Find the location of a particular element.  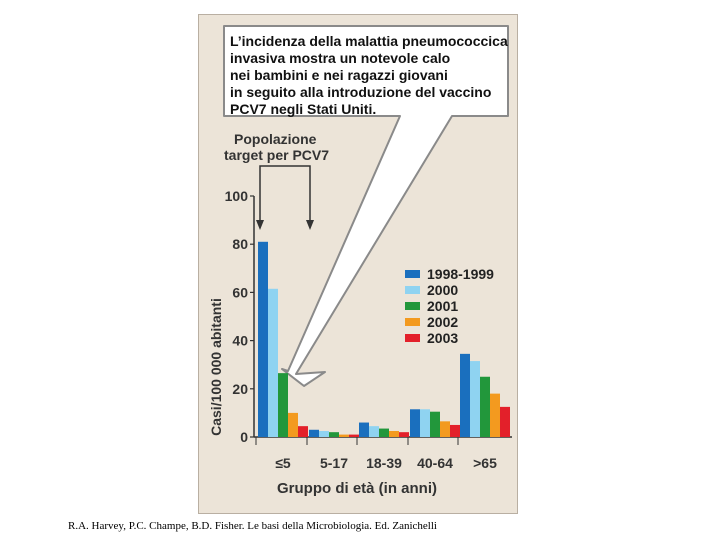

y-axis-label: Casi/100 000 abitanti is located at coordinates (216, 367).